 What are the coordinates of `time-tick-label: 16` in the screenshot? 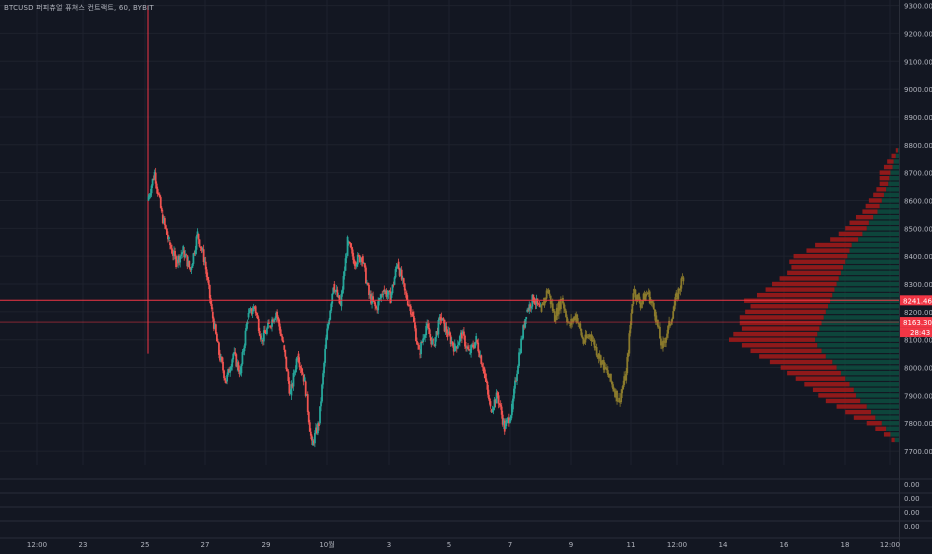 It's located at (784, 545).